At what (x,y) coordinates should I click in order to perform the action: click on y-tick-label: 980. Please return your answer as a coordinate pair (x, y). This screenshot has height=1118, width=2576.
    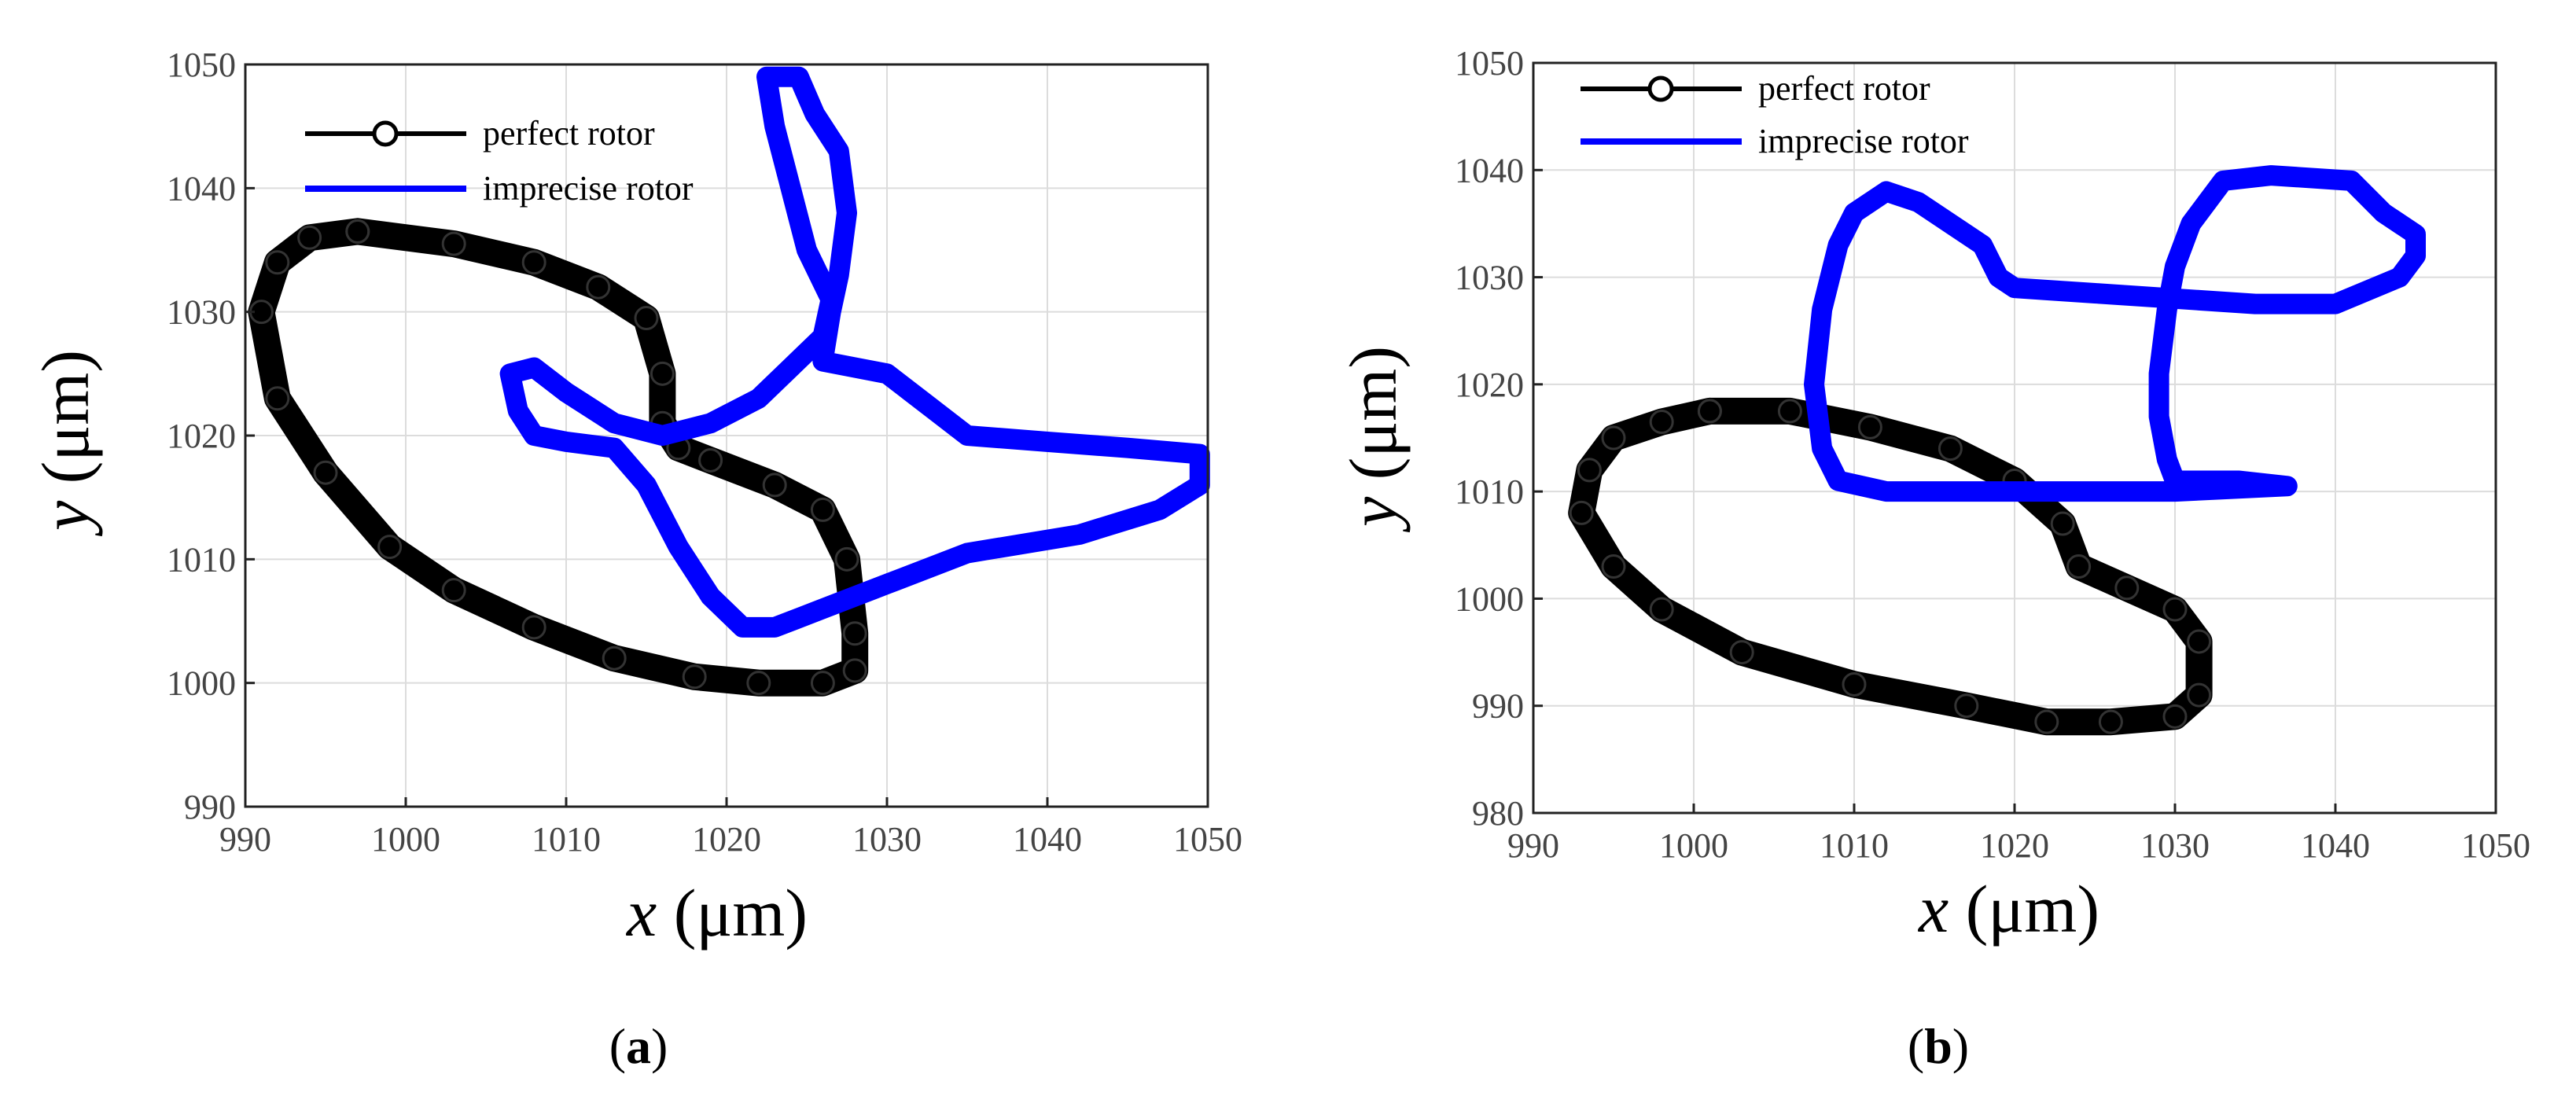
    Looking at the image, I should click on (1498, 813).